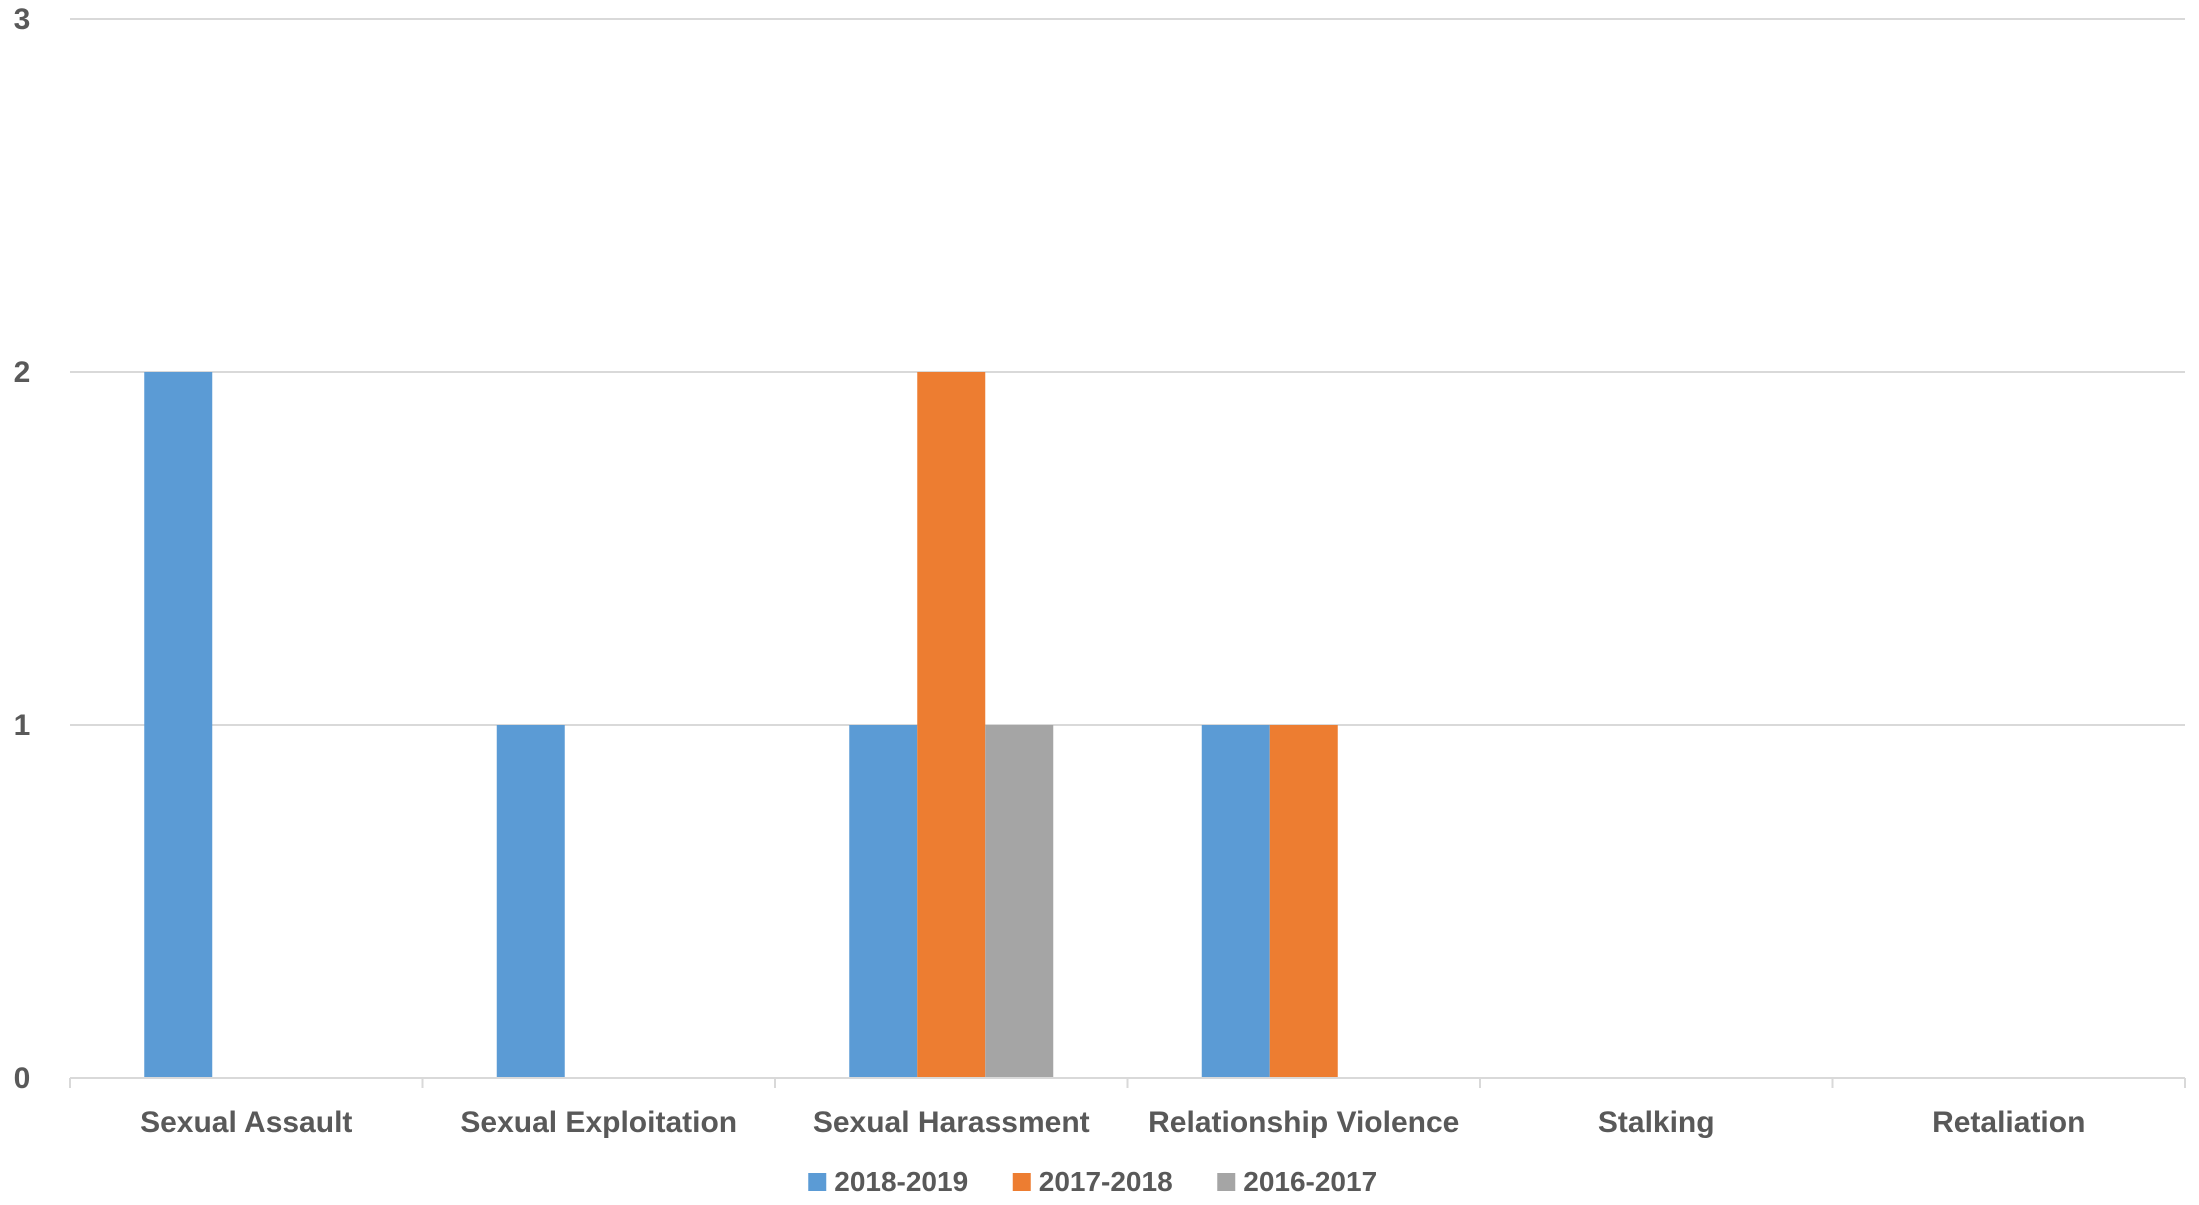  I want to click on bar-2016-2017-sexual-harassment, so click(1019, 901).